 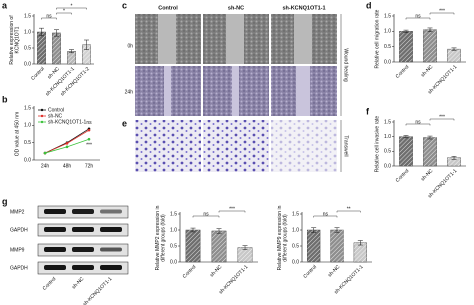 What do you see at coordinates (67, 141) in the screenshot?
I see `line` at bounding box center [67, 141].